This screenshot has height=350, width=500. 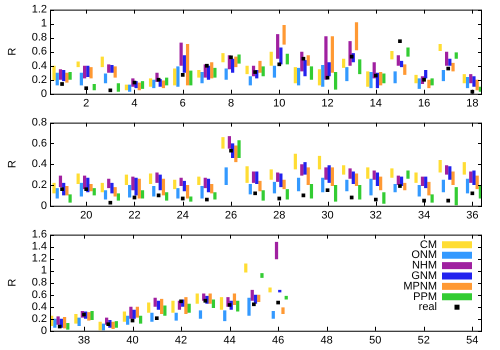 What do you see at coordinates (132, 340) in the screenshot?
I see `x-tick-label: 40` at bounding box center [132, 340].